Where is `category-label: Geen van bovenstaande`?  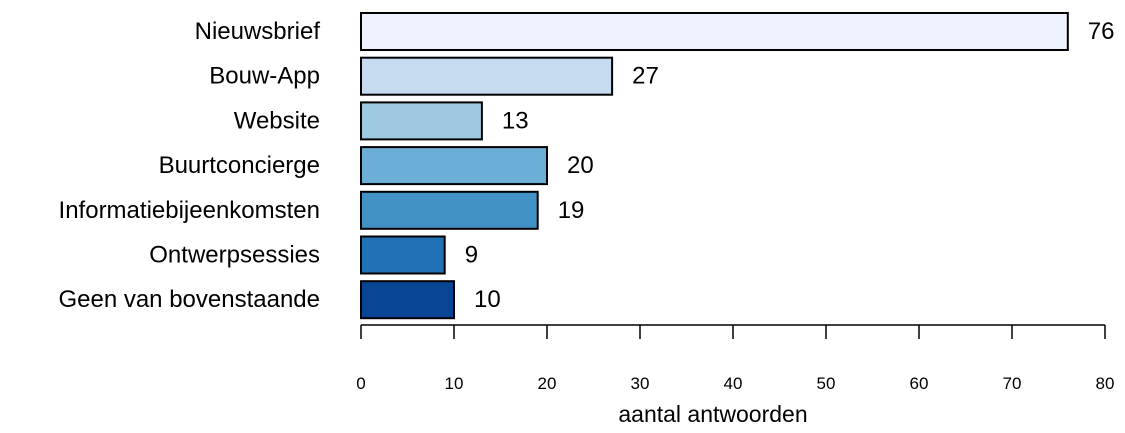
category-label: Geen van bovenstaande is located at coordinates (189, 299).